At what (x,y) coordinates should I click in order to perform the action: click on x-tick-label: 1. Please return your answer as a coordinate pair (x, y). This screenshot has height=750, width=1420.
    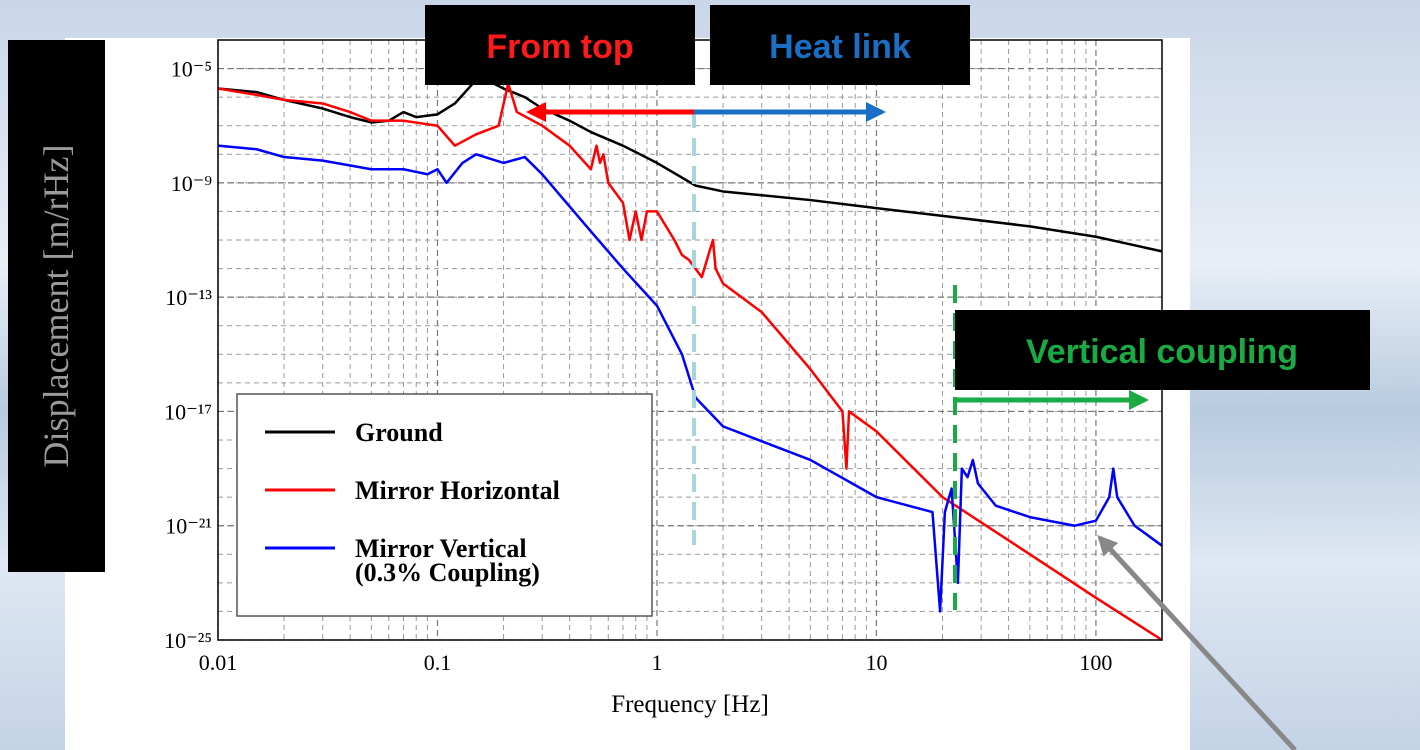
    Looking at the image, I should click on (656, 662).